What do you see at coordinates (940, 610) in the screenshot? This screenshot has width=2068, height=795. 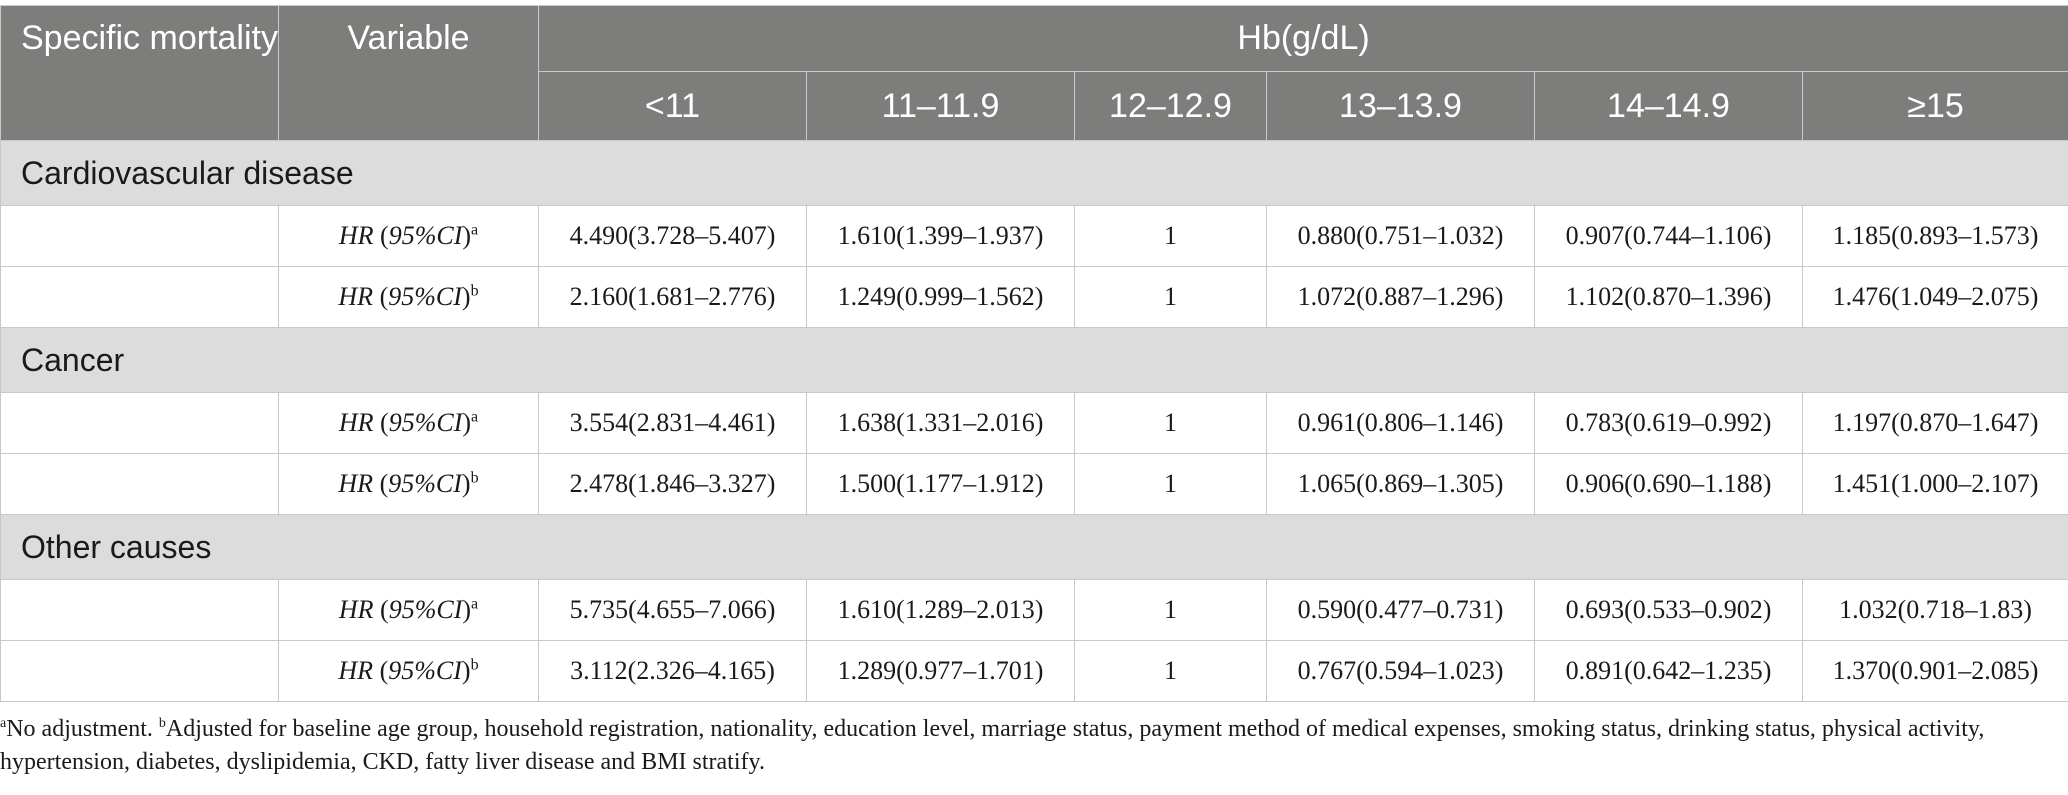 I see `value-cell: 1.610(1.289–2.013)` at bounding box center [940, 610].